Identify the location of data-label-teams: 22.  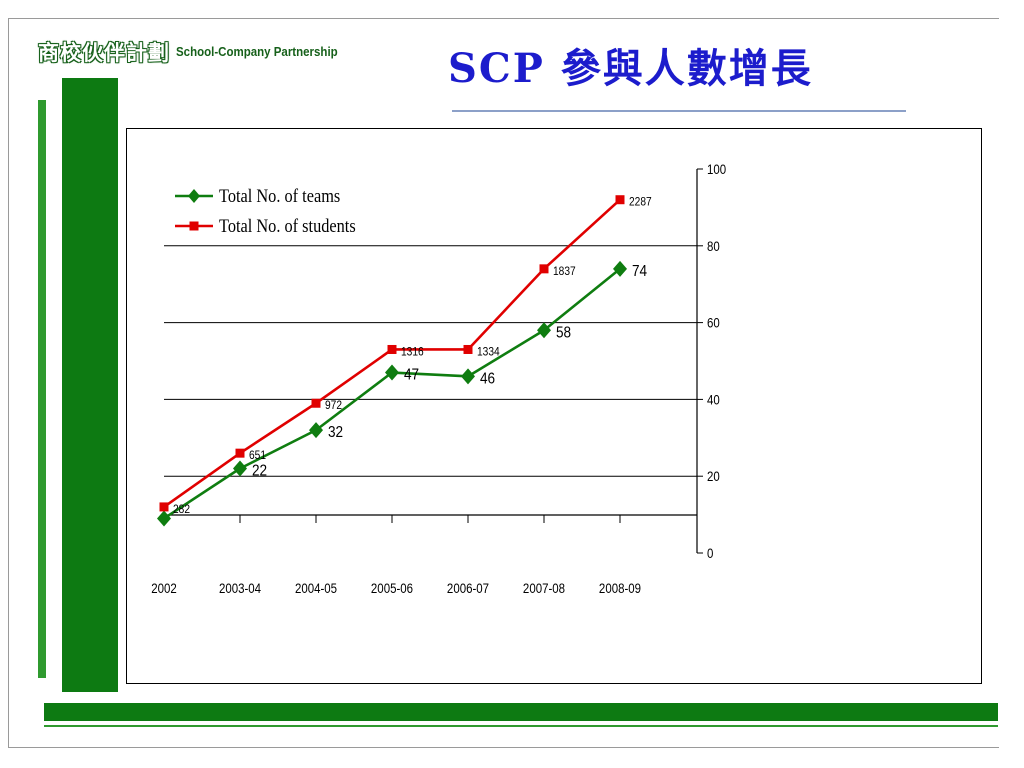
(259, 471).